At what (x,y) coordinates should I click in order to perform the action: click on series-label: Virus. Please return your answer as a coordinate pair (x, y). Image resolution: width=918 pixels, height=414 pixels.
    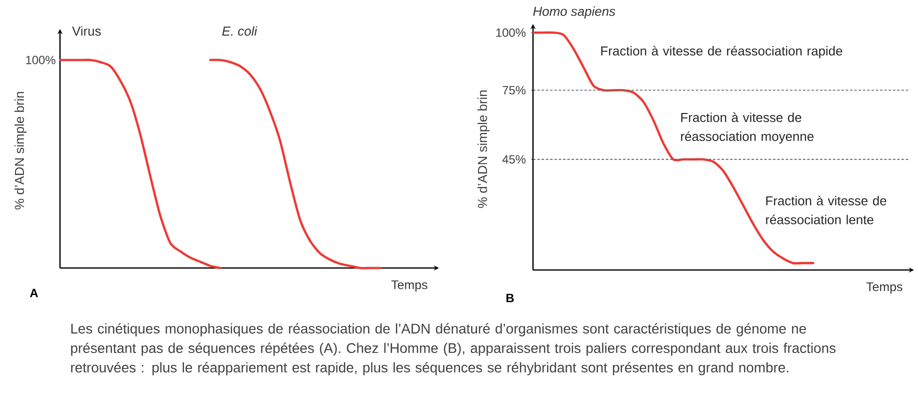
    Looking at the image, I should click on (86, 31).